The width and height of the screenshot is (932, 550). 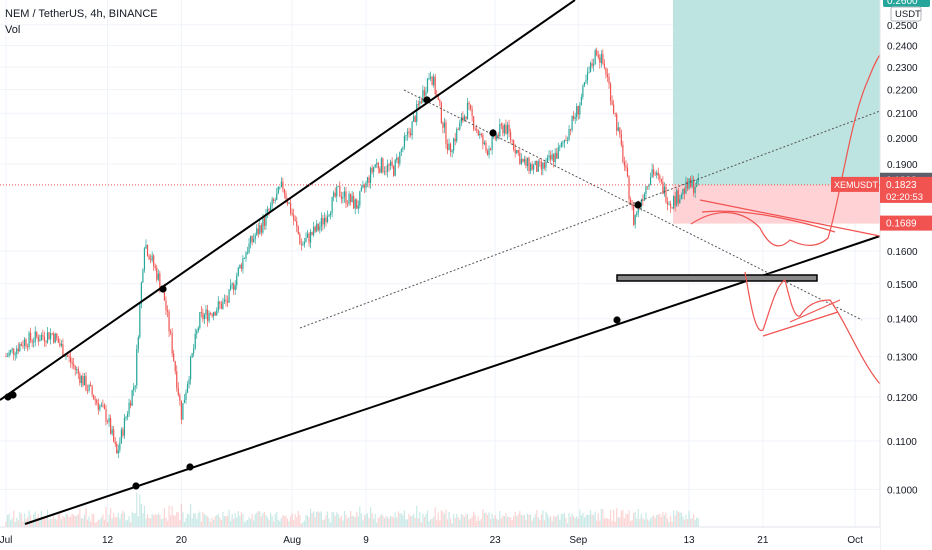 I want to click on projection-curve-down, so click(x=812, y=328).